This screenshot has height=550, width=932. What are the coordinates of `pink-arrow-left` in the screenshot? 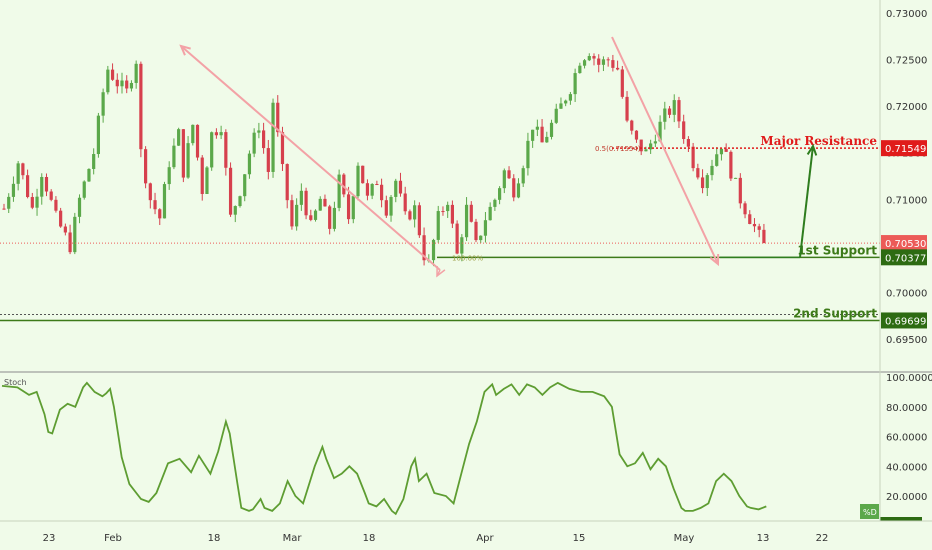 It's located at (310, 157).